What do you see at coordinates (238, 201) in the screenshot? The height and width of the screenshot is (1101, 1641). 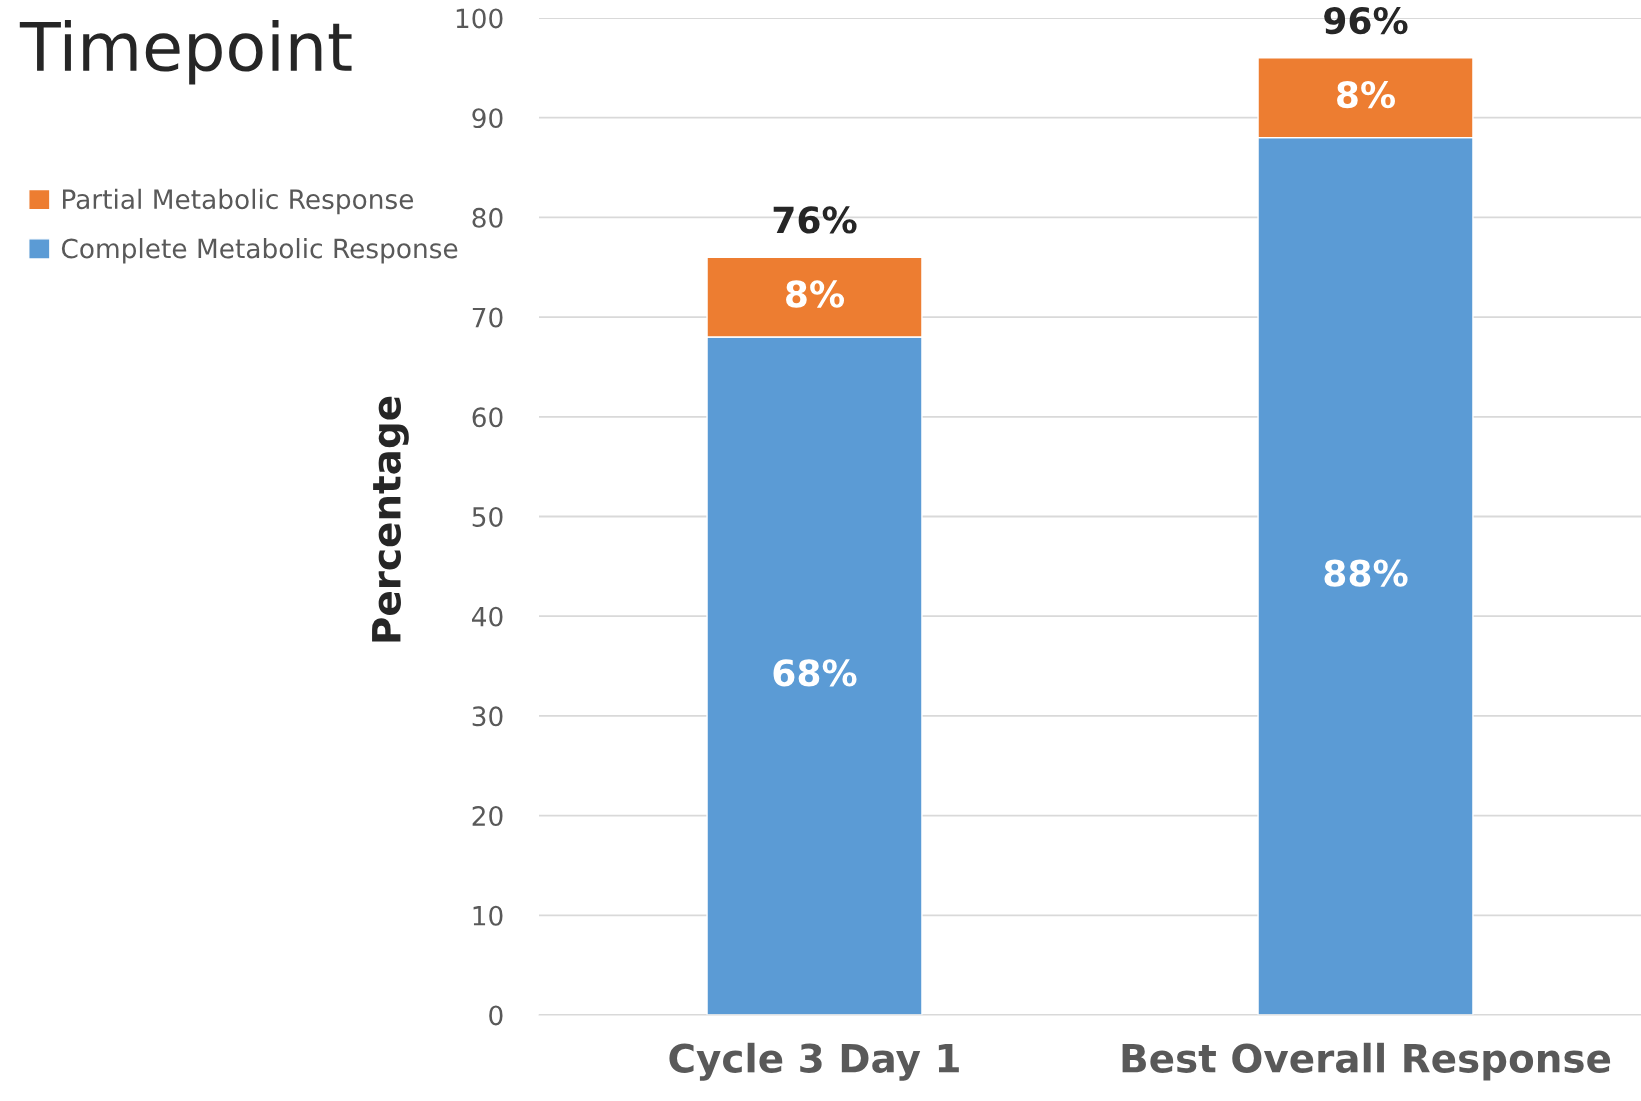 I see `legend-label: Partial Metabolic Response` at bounding box center [238, 201].